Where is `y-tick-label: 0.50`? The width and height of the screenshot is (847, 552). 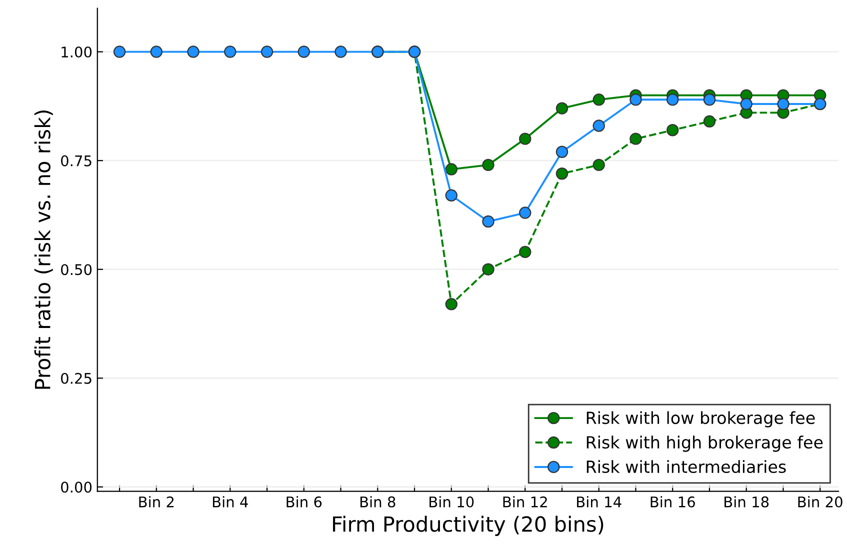 y-tick-label: 0.50 is located at coordinates (76, 270).